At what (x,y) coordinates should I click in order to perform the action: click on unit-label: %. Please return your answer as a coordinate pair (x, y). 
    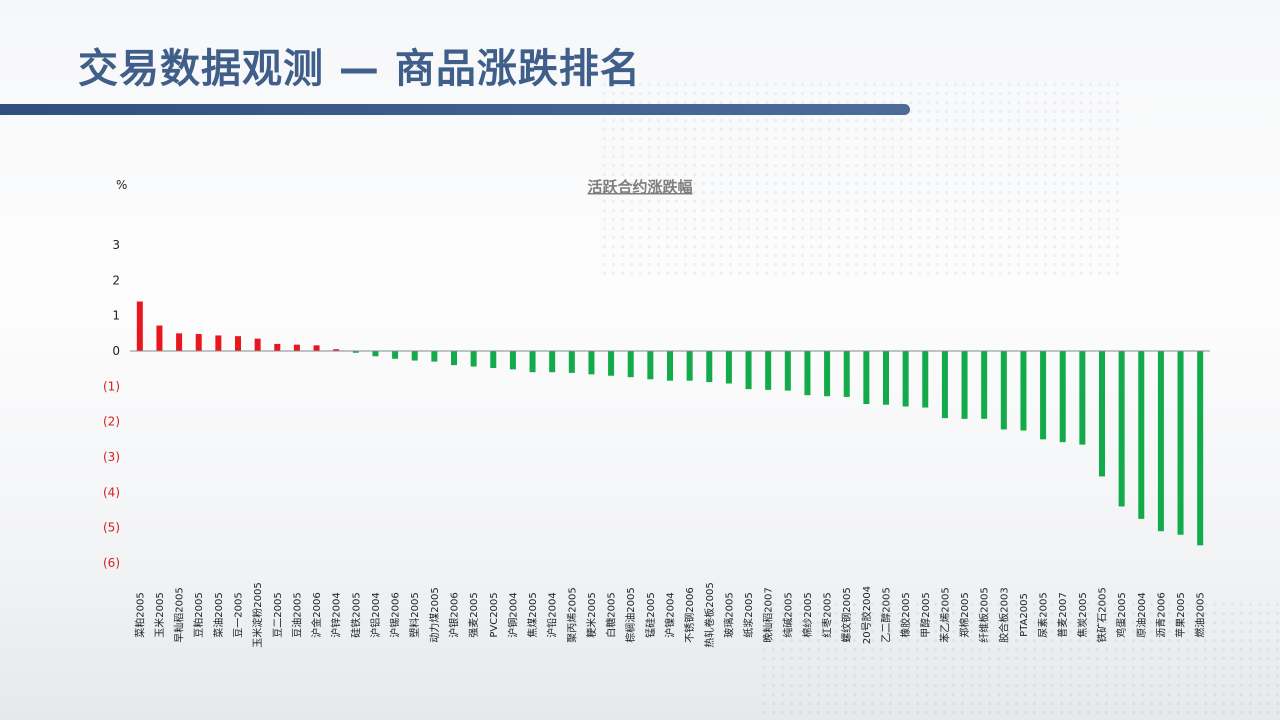
    Looking at the image, I should click on (121, 185).